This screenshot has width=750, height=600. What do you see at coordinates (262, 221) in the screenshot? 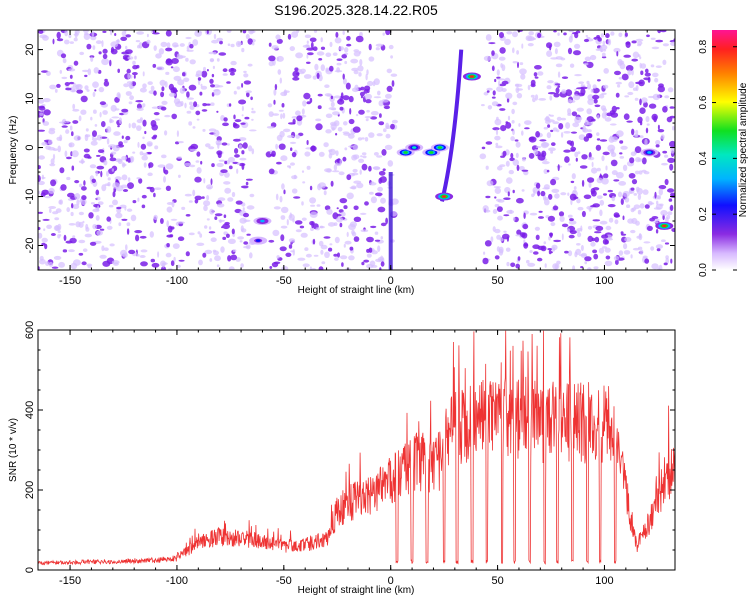
I see `spectrogram-hotspot` at bounding box center [262, 221].